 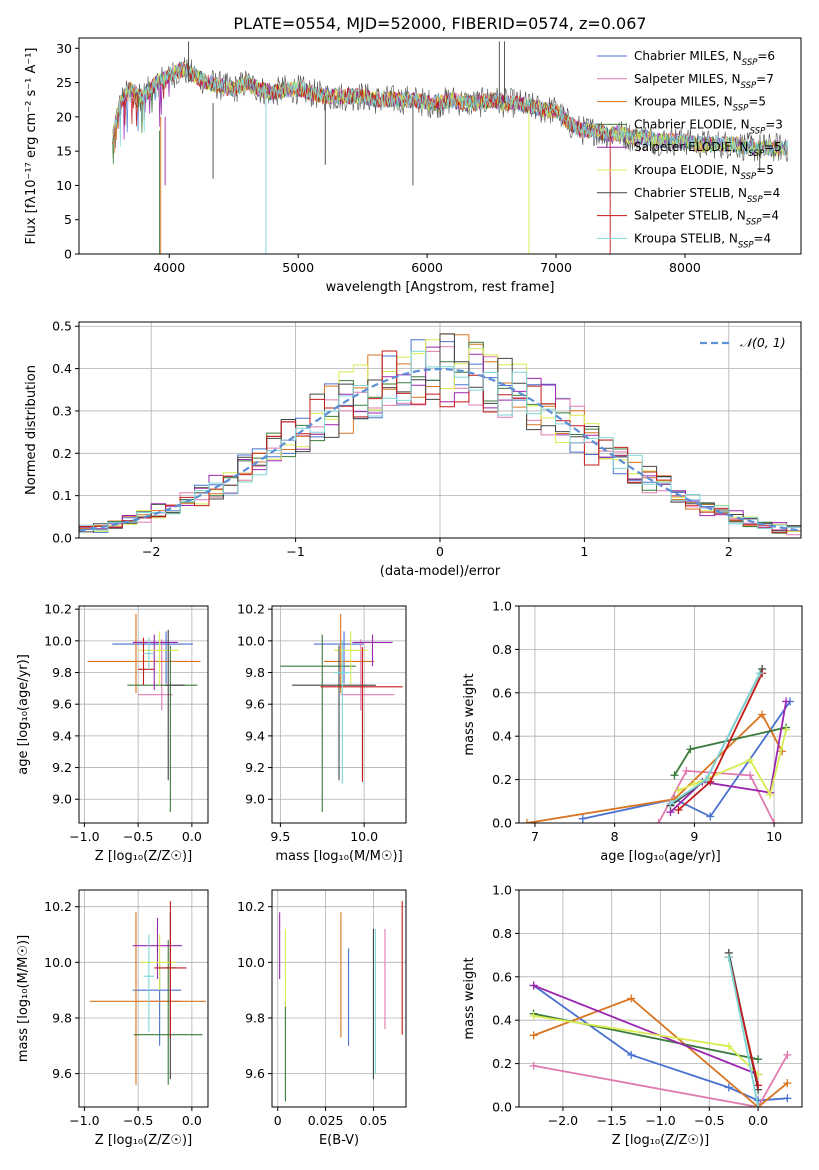 What do you see at coordinates (646, 1036) in the screenshot?
I see `mass-weight-vs-Z-series-chabrier-elodie` at bounding box center [646, 1036].